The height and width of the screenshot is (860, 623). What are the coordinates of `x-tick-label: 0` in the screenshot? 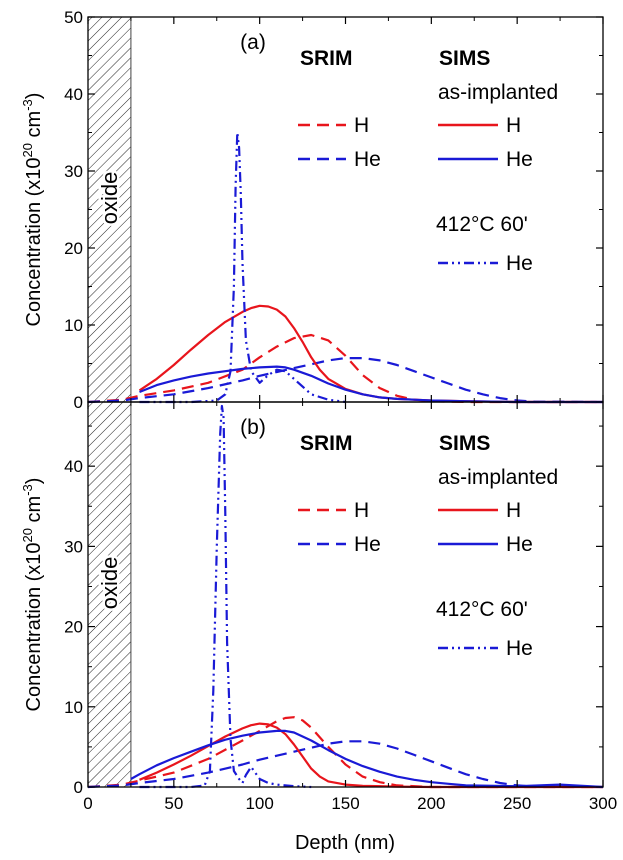 It's located at (87, 803).